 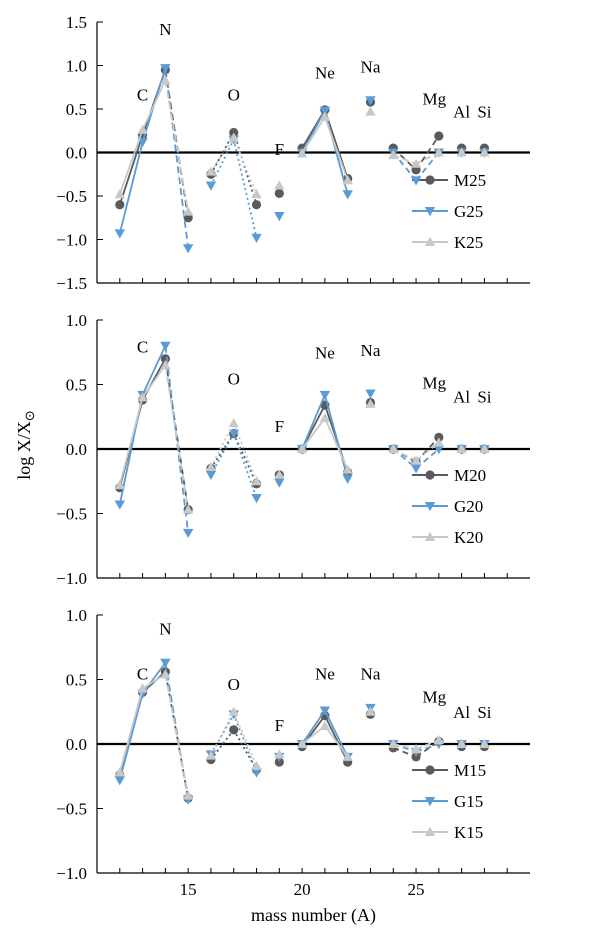 What do you see at coordinates (76, 615) in the screenshot?
I see `y-tick-label: 1.0` at bounding box center [76, 615].